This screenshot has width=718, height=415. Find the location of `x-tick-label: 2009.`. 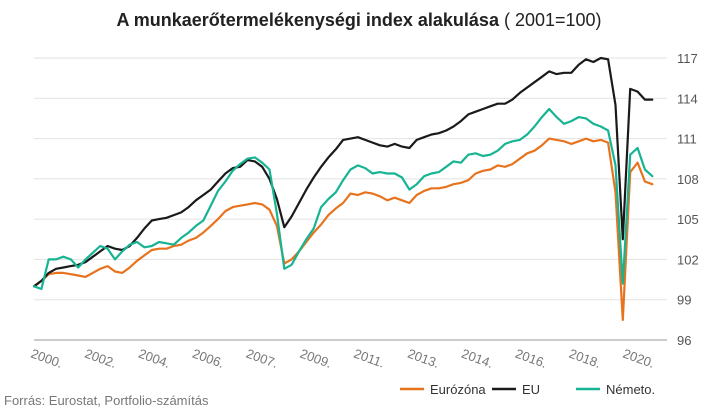

x-tick-label: 2009. is located at coordinates (316, 358).